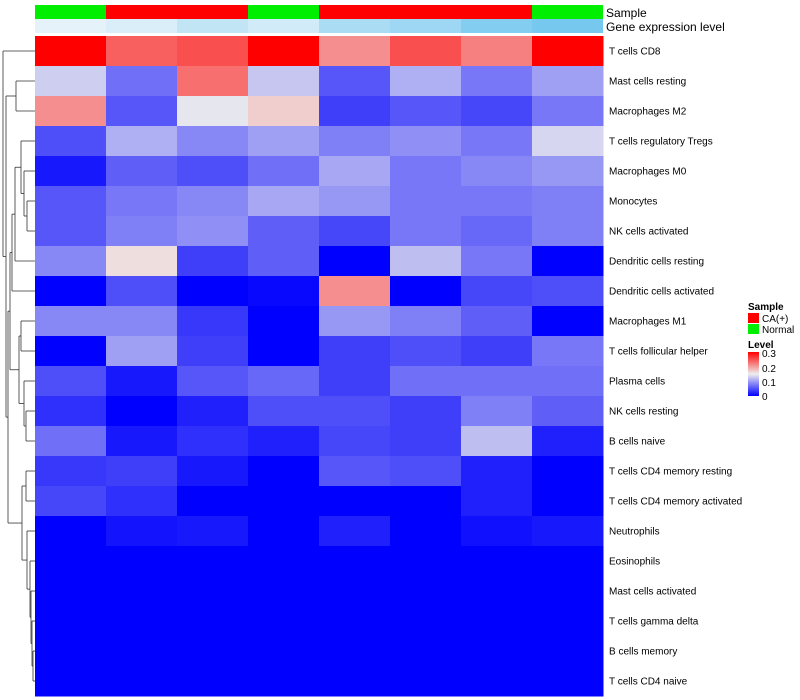 The height and width of the screenshot is (700, 800). I want to click on level-legend-title: Level, so click(761, 345).